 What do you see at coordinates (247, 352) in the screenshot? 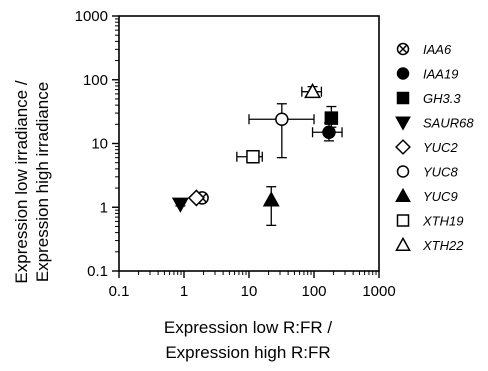
I see `x-axis-title-line-2: Expression high R:FR` at bounding box center [247, 352].